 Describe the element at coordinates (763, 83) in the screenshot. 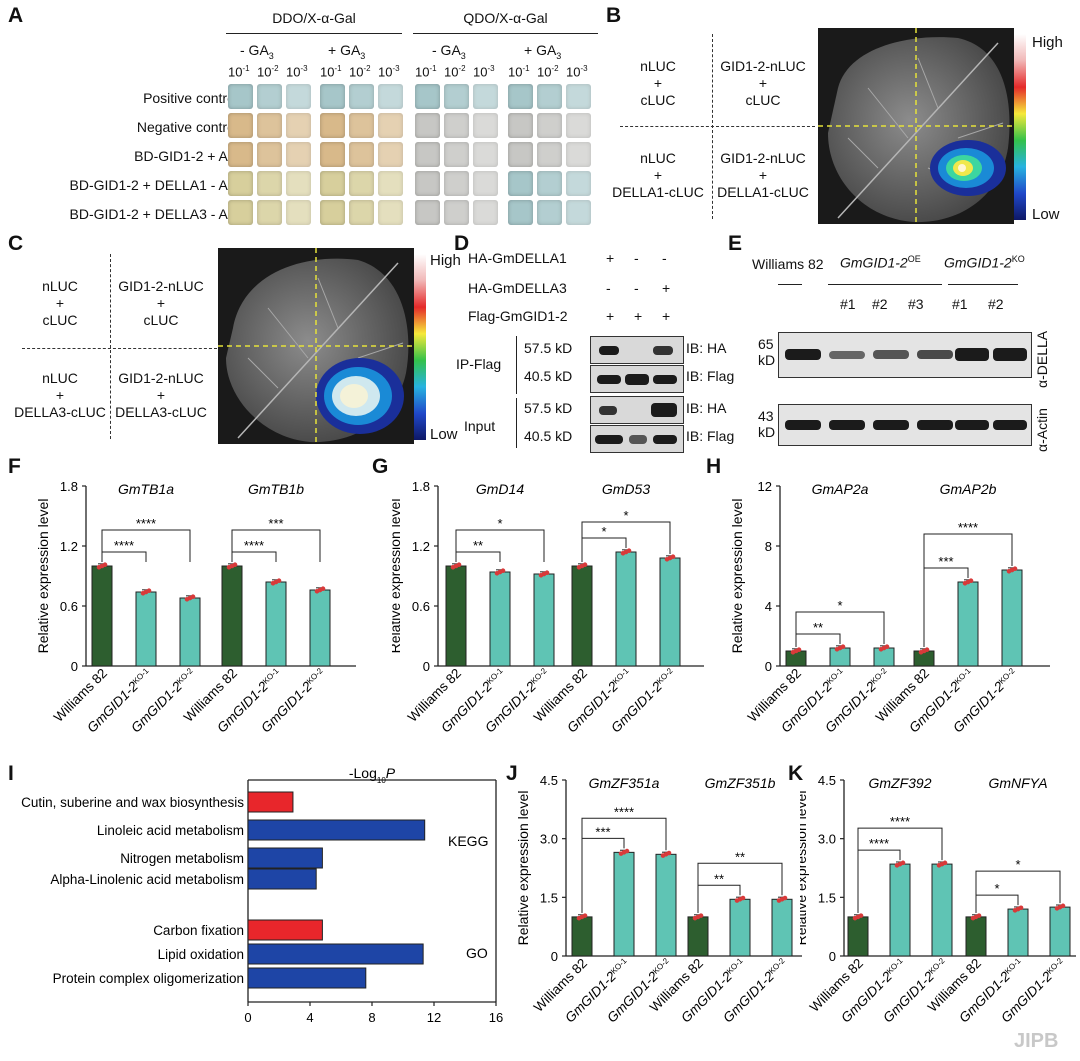

I see `b-quad-tr: GID1-2-nLUC + cLUC` at that location.